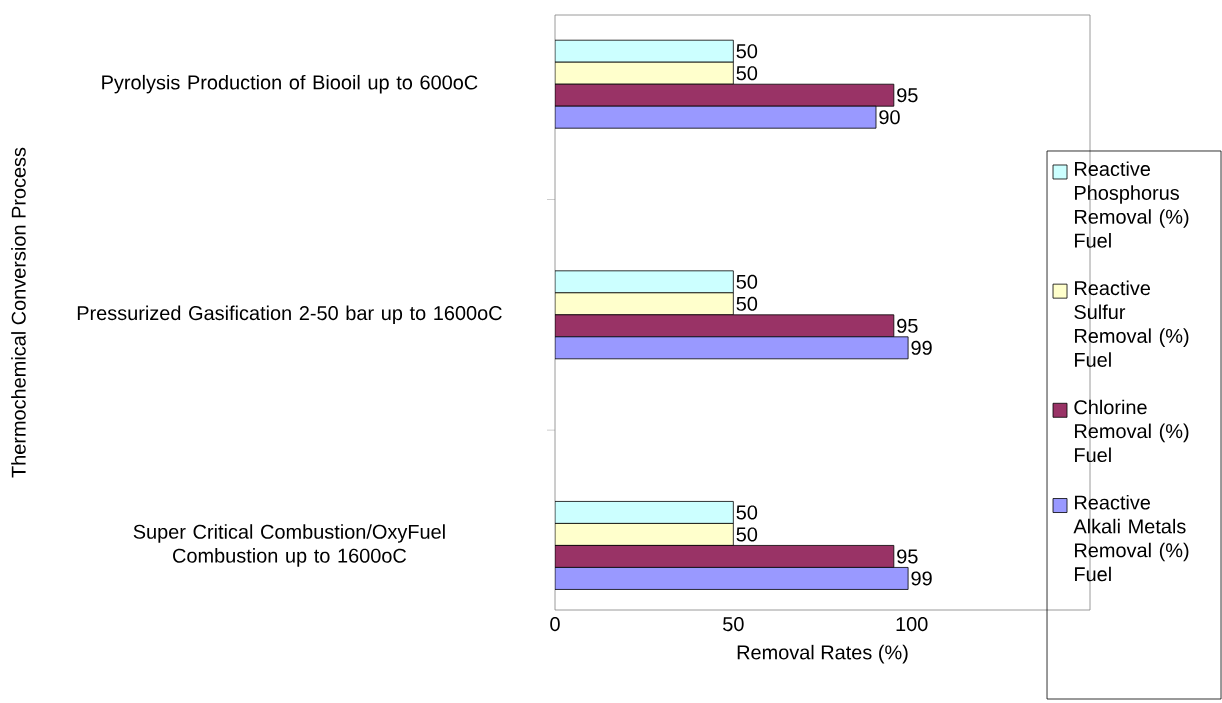  What do you see at coordinates (1131, 431) in the screenshot?
I see `legend-label: Chlorine Removal (%) Fuel` at bounding box center [1131, 431].